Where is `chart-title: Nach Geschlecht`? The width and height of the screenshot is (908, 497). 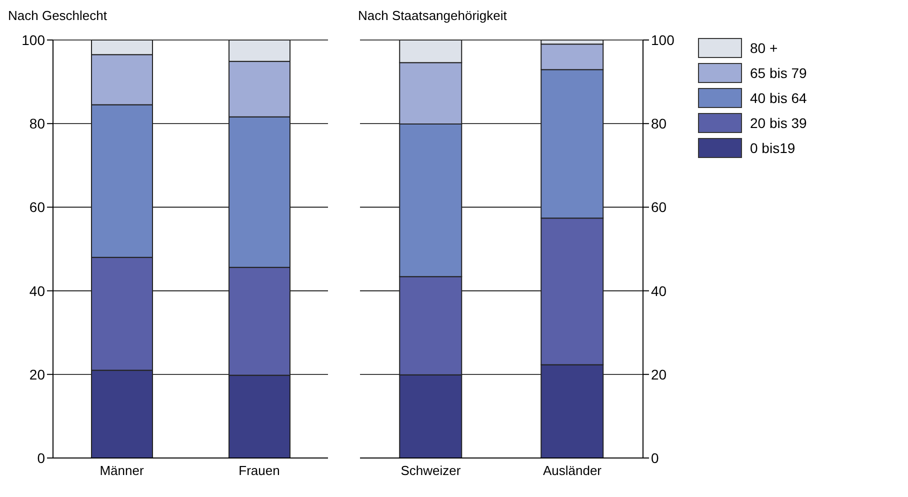 chart-title: Nach Geschlecht is located at coordinates (58, 16).